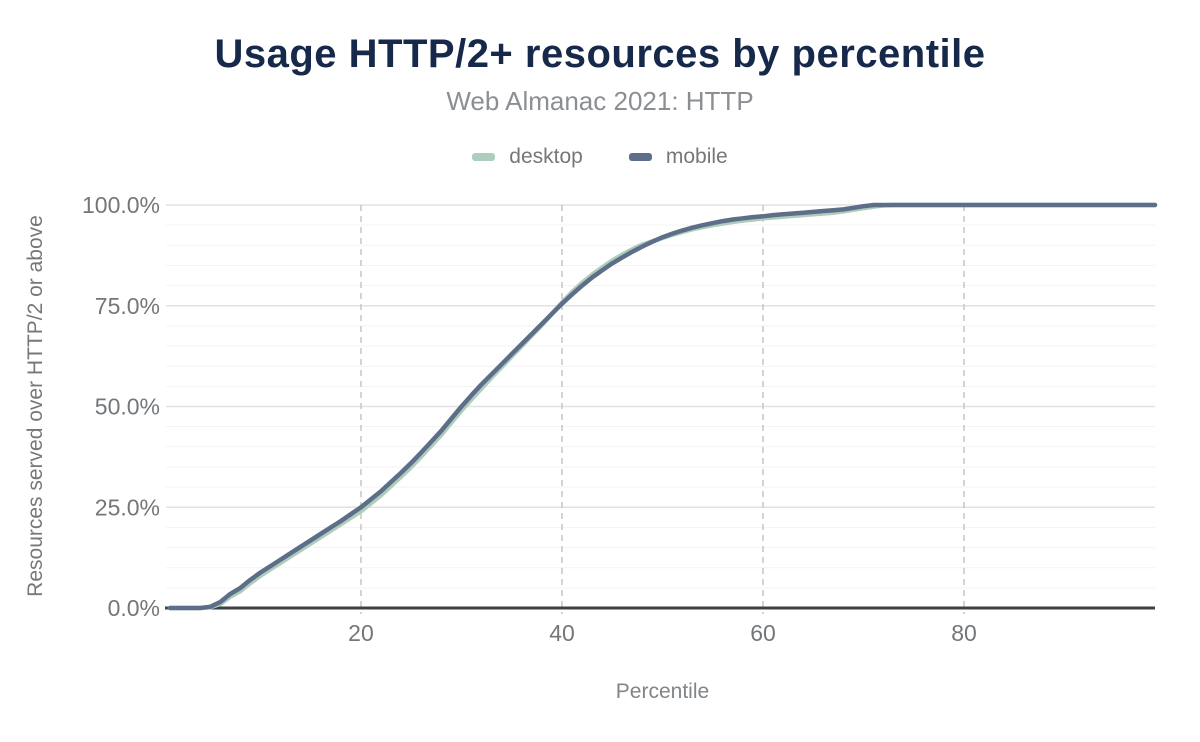  Describe the element at coordinates (640, 157) in the screenshot. I see `mobile-swatch` at that location.